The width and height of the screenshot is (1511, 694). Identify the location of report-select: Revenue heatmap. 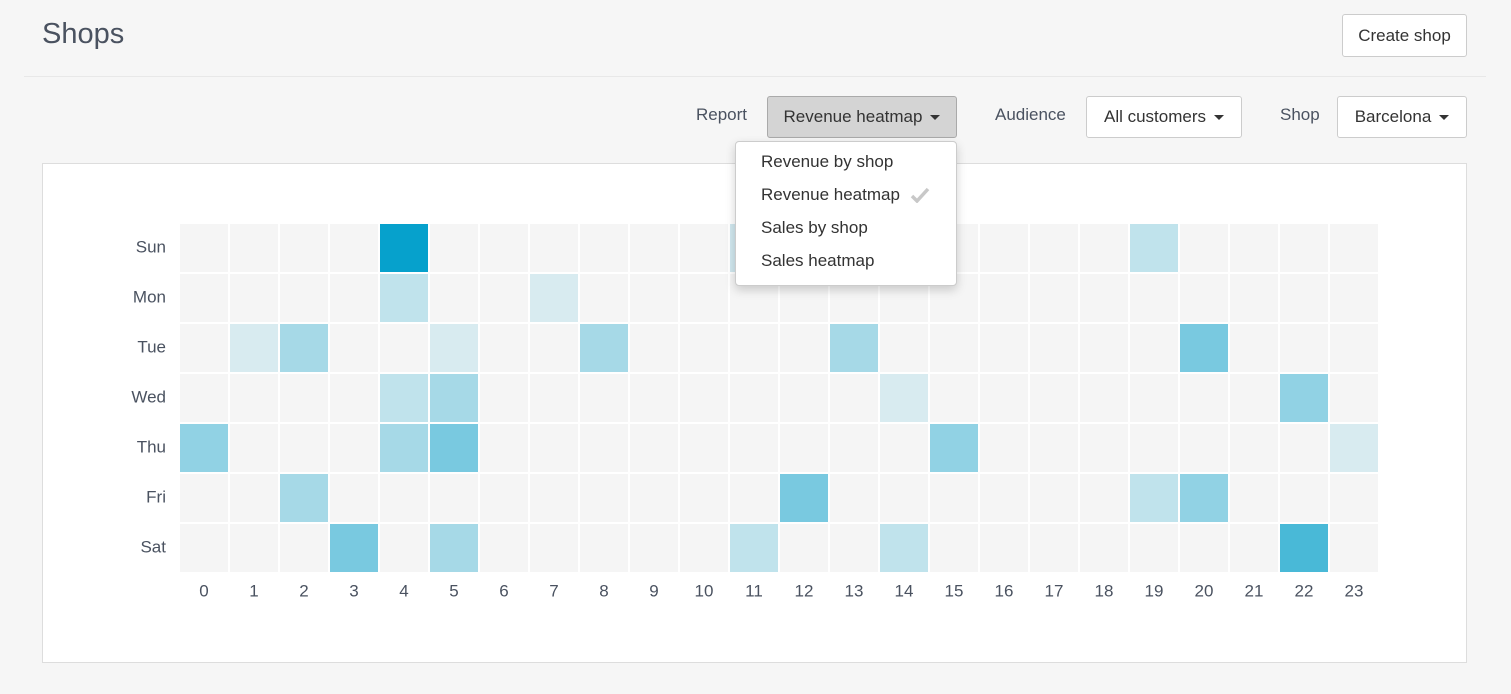
(862, 117).